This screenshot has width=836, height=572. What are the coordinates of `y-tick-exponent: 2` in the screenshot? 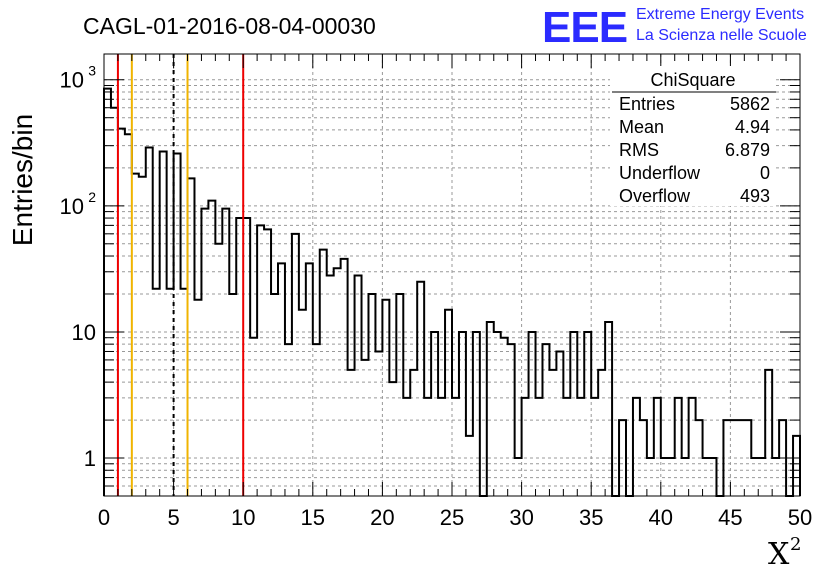 It's located at (92, 197).